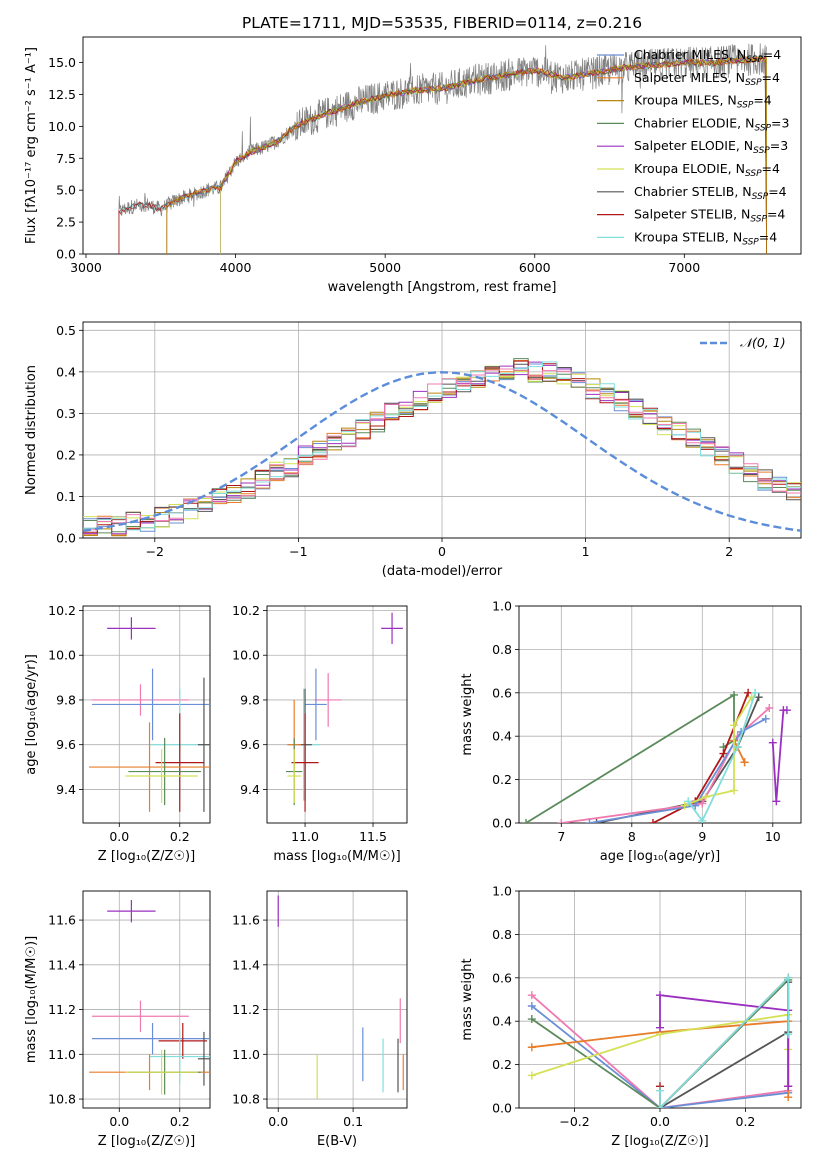  I want to click on y-axis-label: age [log₁₀(age/yr)], so click(31, 714).